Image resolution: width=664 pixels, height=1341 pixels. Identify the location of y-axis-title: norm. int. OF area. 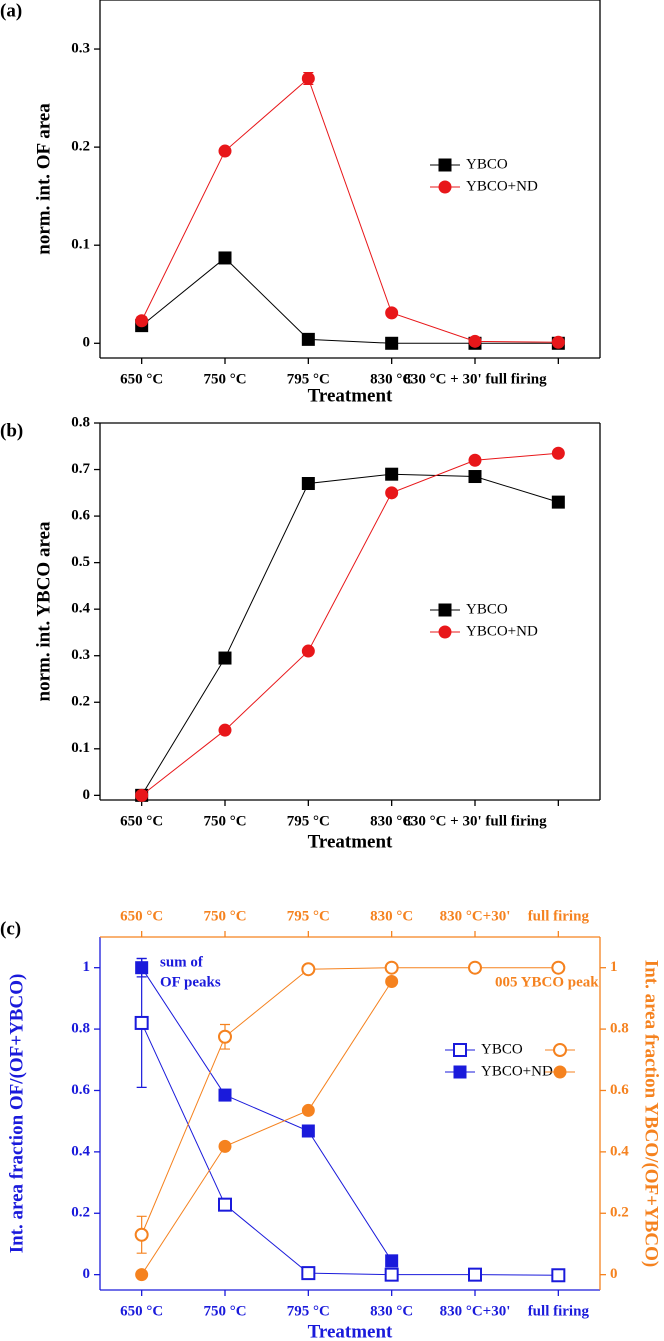
(43, 179).